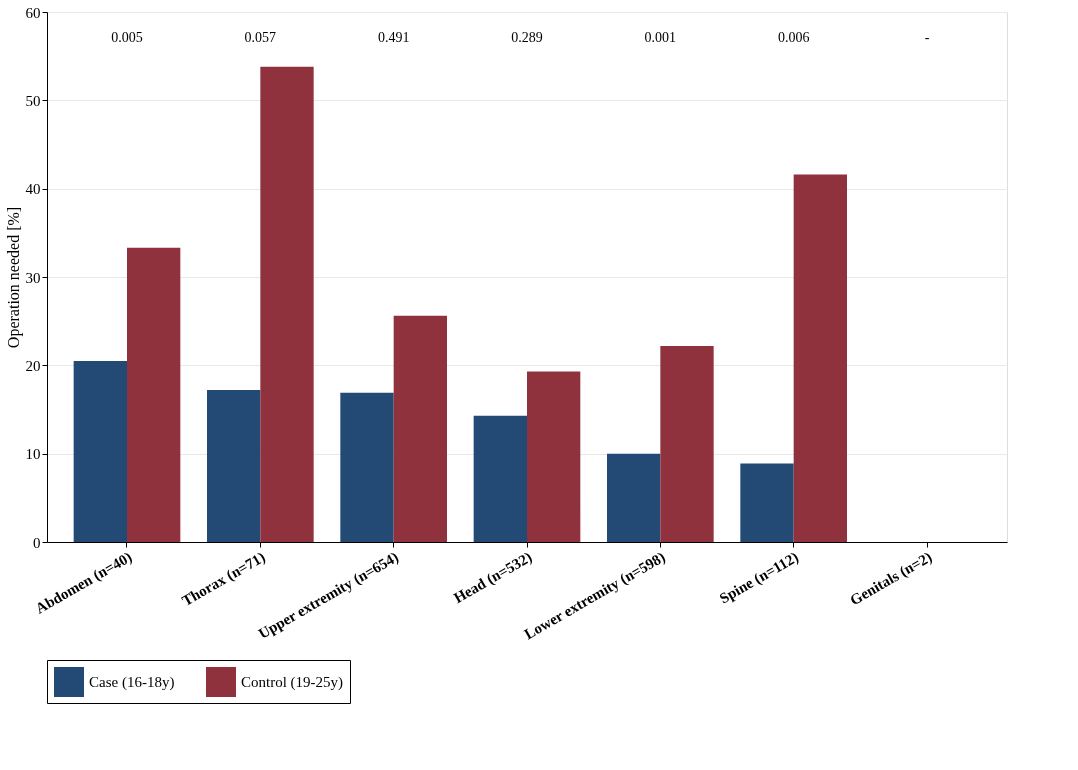  I want to click on legend-label: Control (19-25y), so click(292, 682).